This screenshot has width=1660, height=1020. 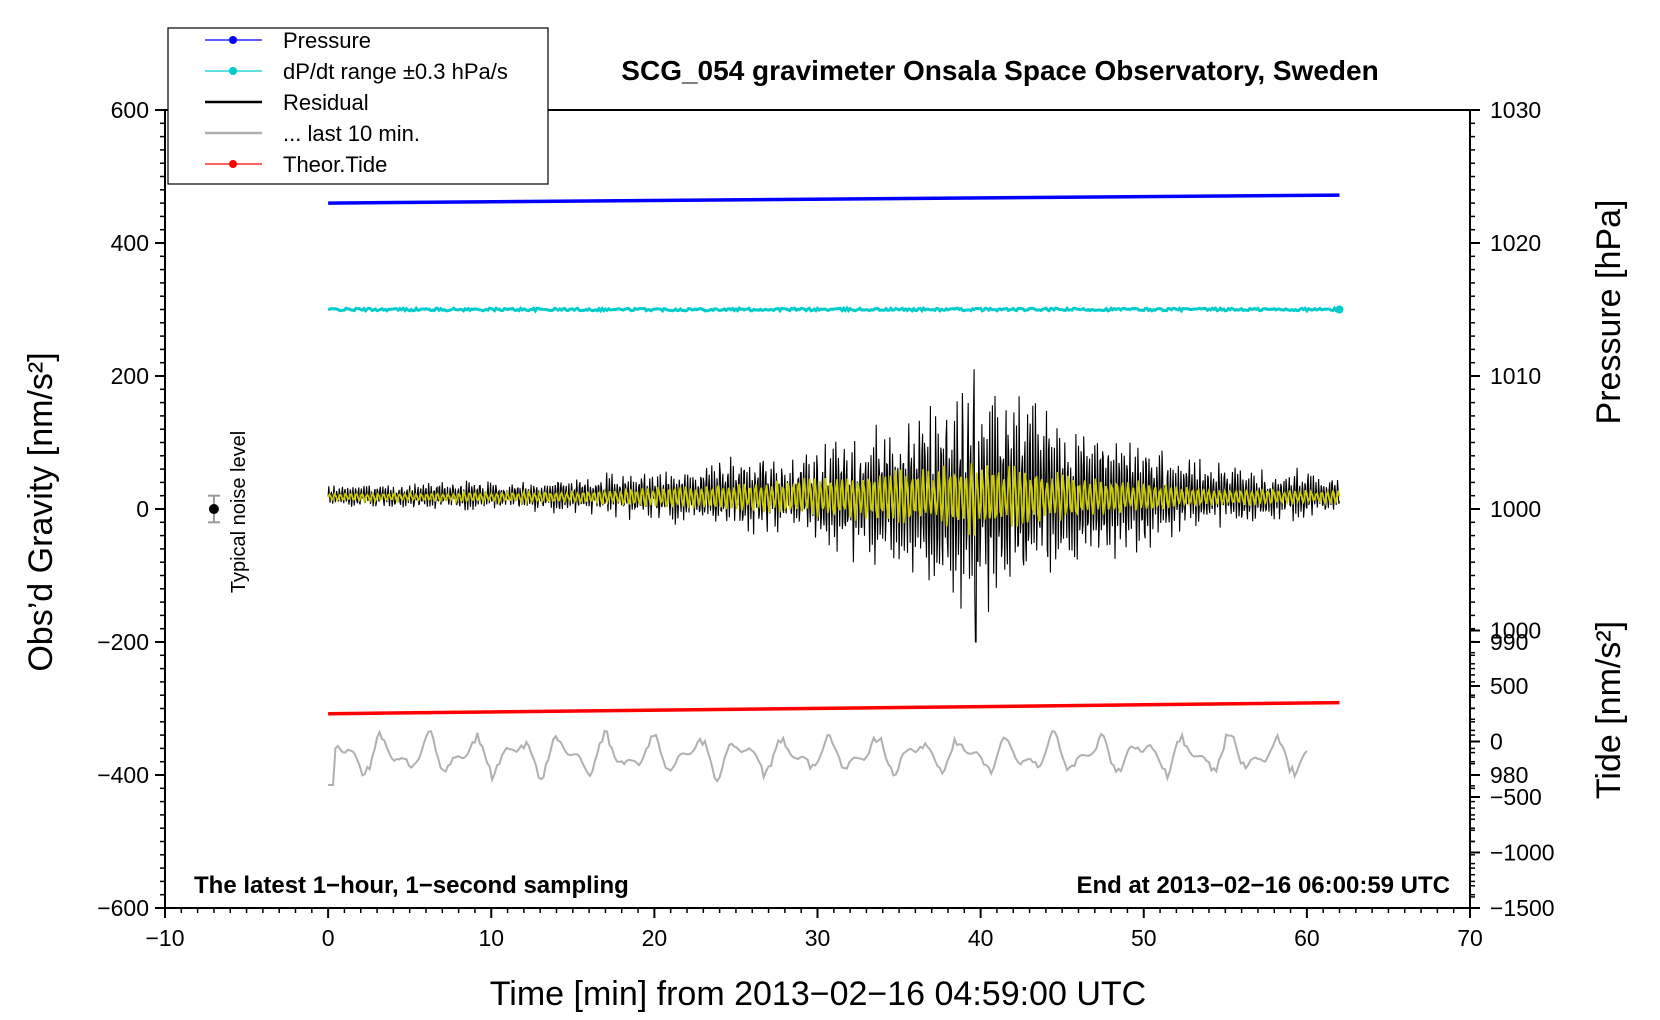 What do you see at coordinates (164, 938) in the screenshot?
I see `x-tick-label: −10` at bounding box center [164, 938].